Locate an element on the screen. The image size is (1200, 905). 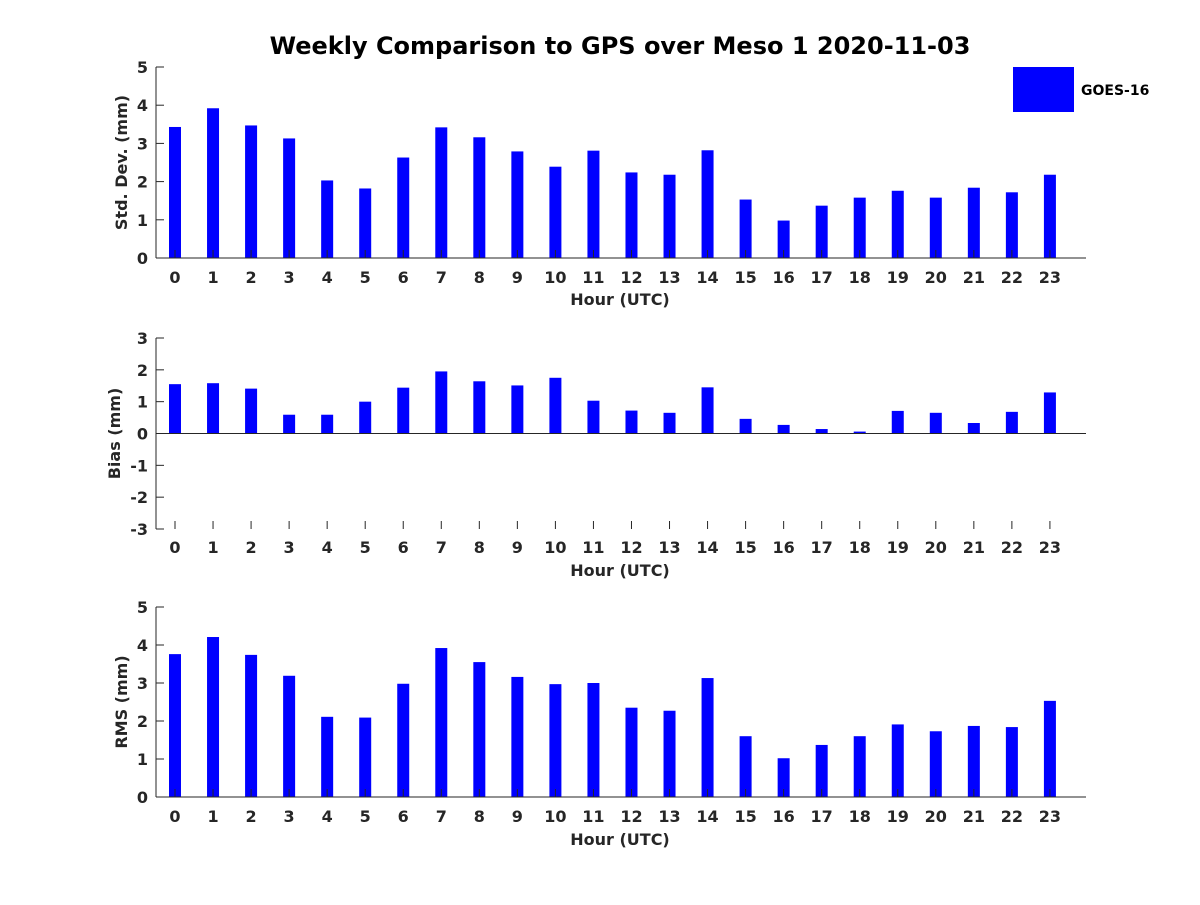
x-tick-label: 20 is located at coordinates (936, 547).